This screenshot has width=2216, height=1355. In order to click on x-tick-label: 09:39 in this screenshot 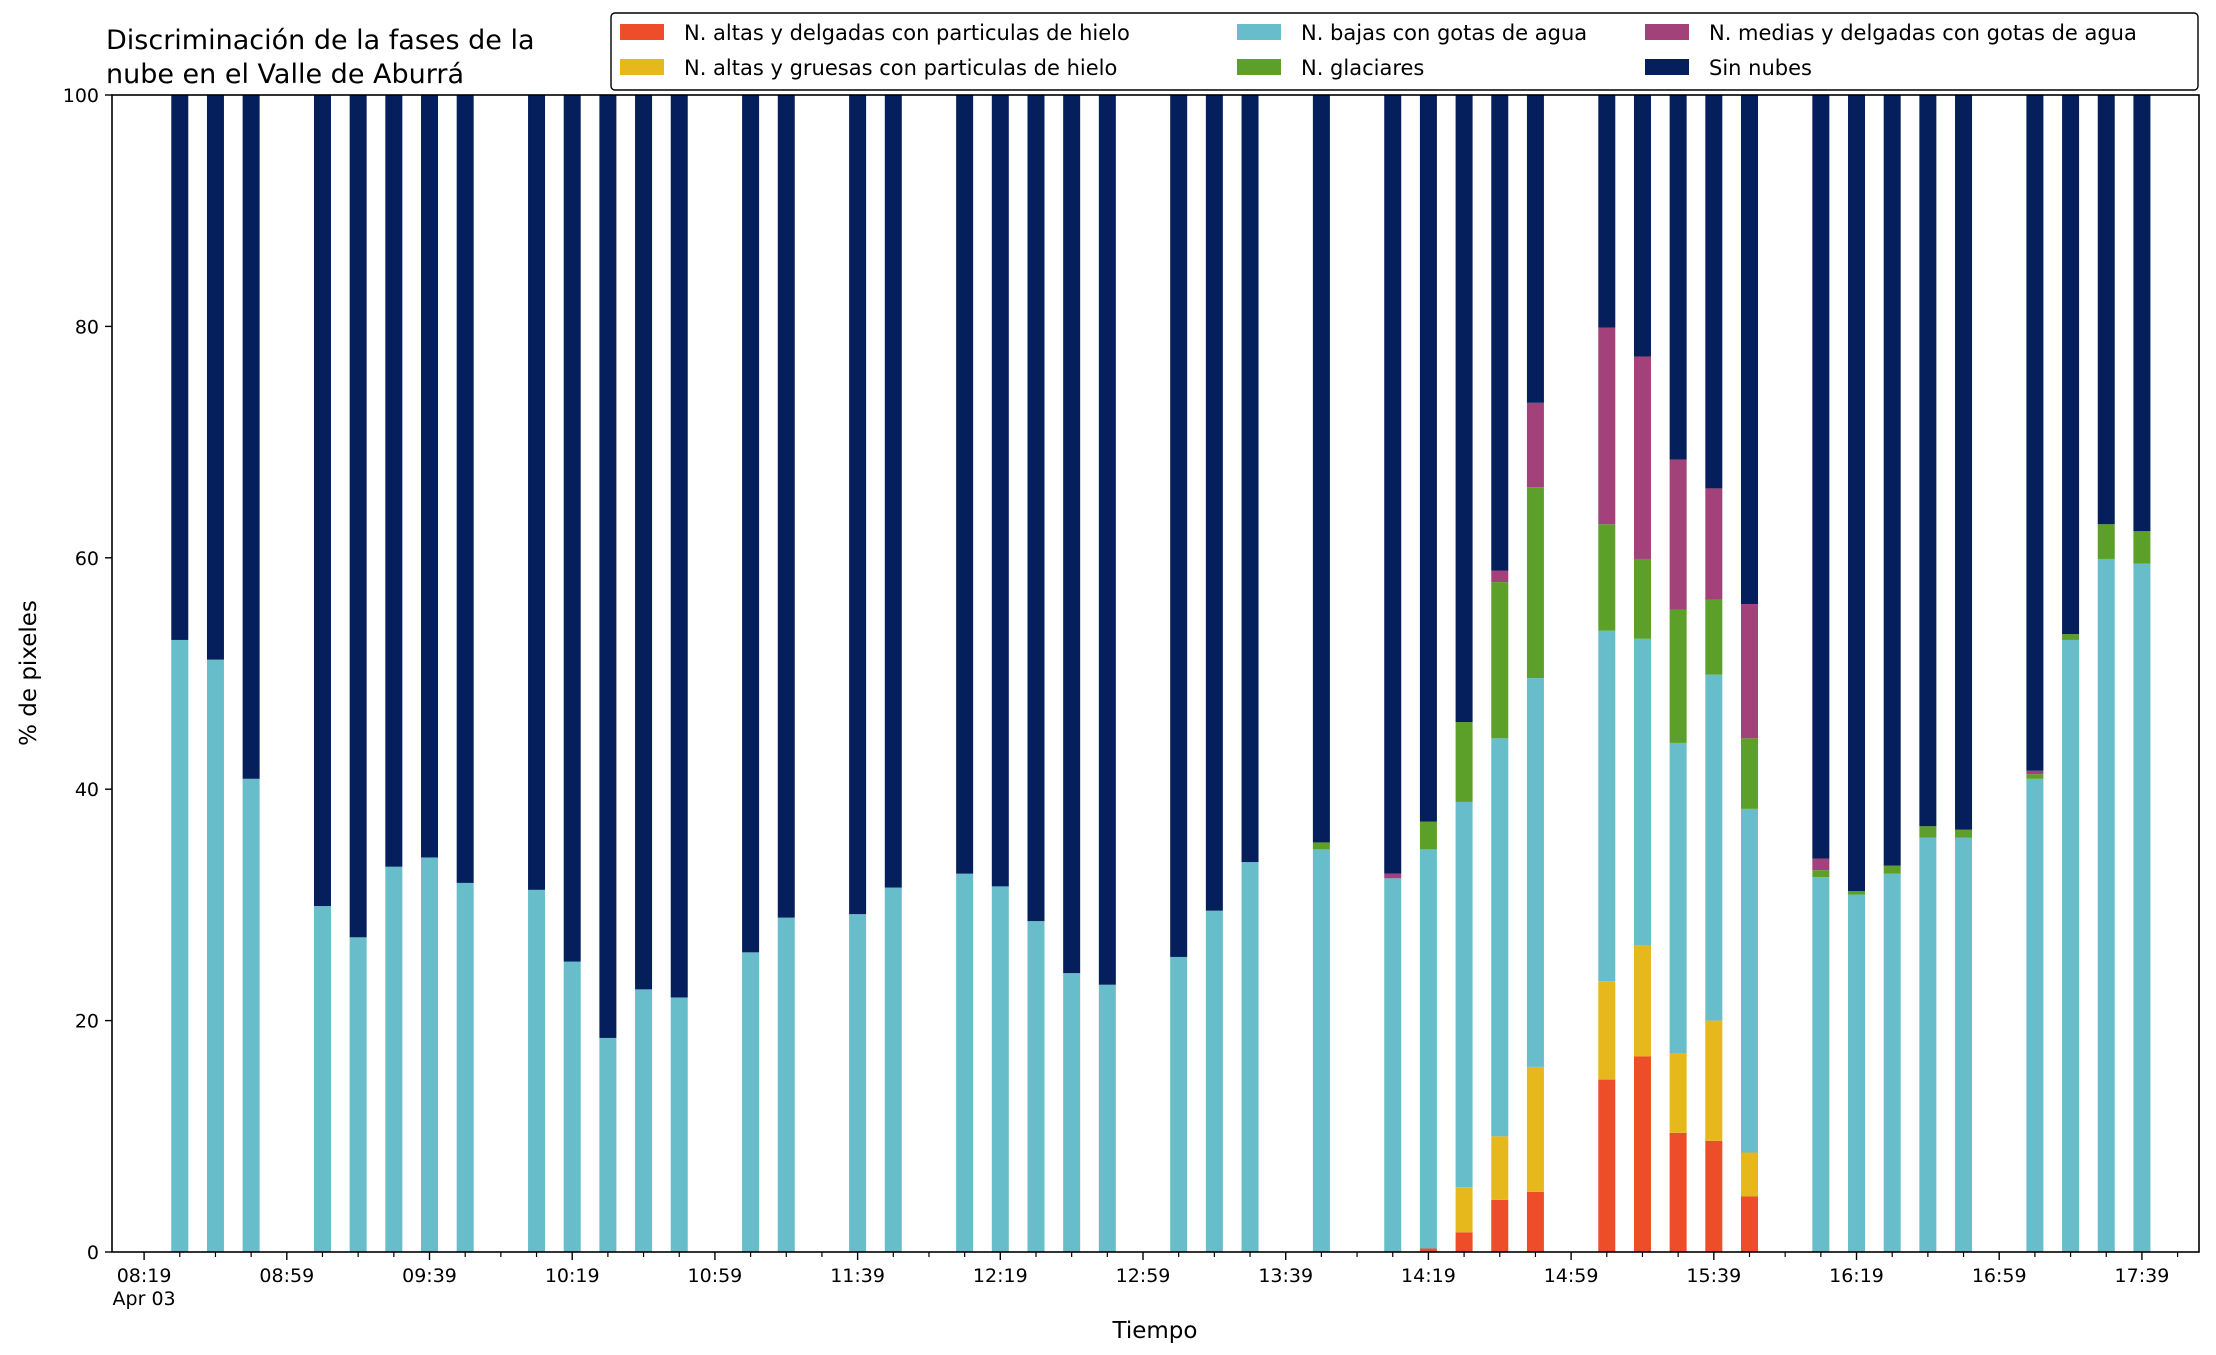, I will do `click(429, 1276)`.